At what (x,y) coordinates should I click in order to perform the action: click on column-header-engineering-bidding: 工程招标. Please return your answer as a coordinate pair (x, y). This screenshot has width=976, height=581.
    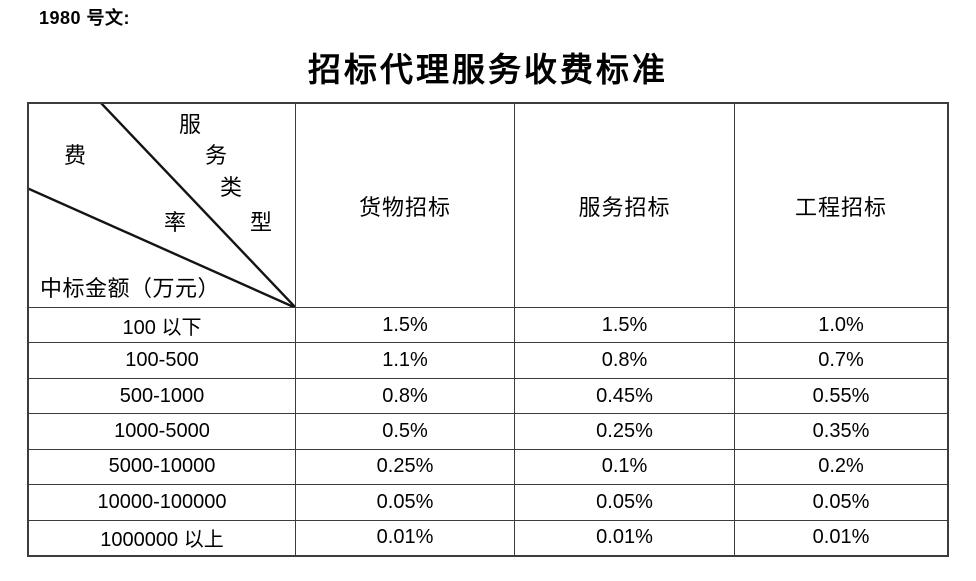
    Looking at the image, I should click on (840, 205).